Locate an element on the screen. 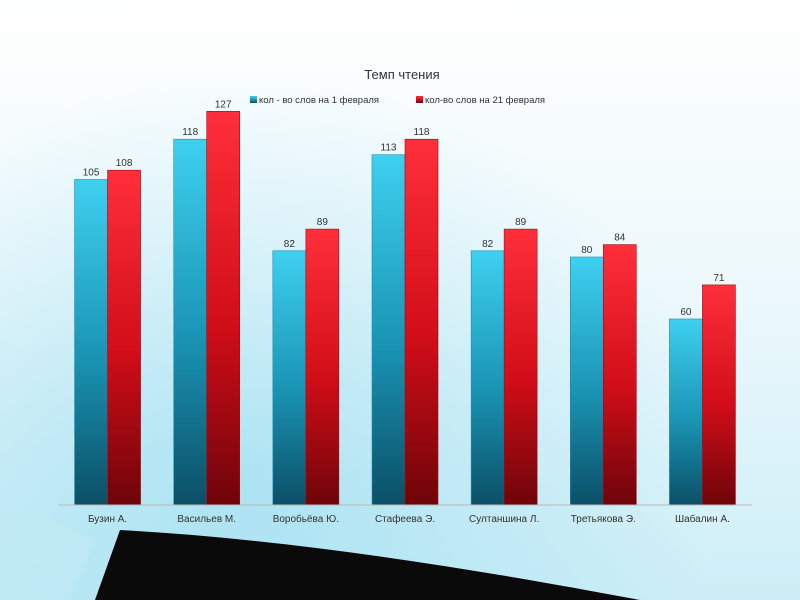 Image resolution: width=800 pixels, height=600 pixels. legend-label-series-2: кол-во слов на 21 февраля is located at coordinates (485, 100).